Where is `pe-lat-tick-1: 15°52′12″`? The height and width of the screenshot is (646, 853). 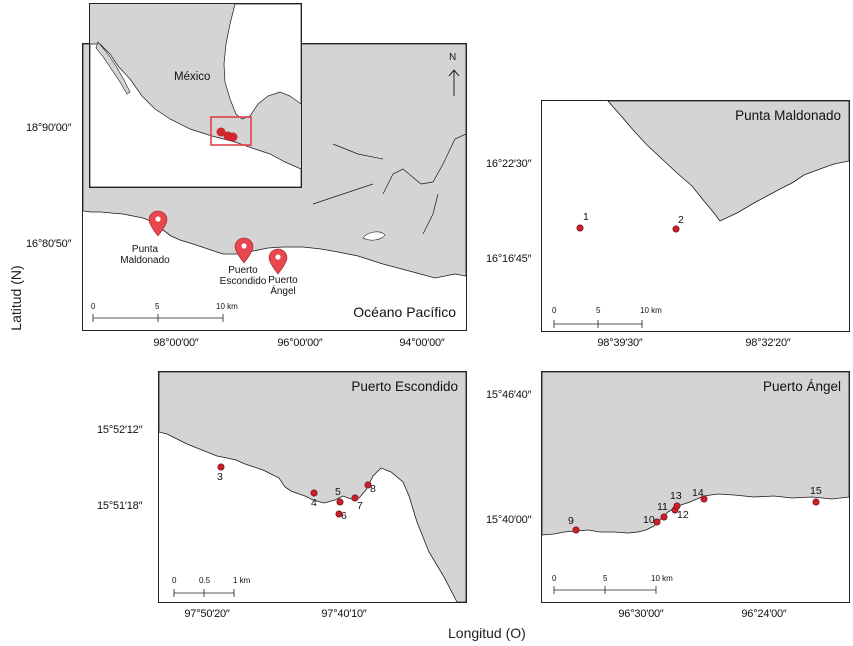
pe-lat-tick-1: 15°52′12″ is located at coordinates (120, 430).